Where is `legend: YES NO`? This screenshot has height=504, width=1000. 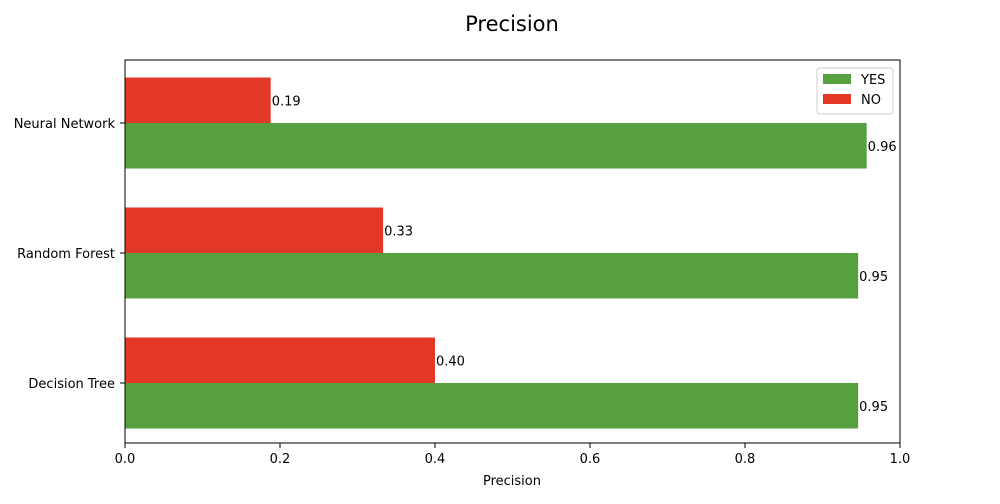
legend: YES NO is located at coordinates (855, 91).